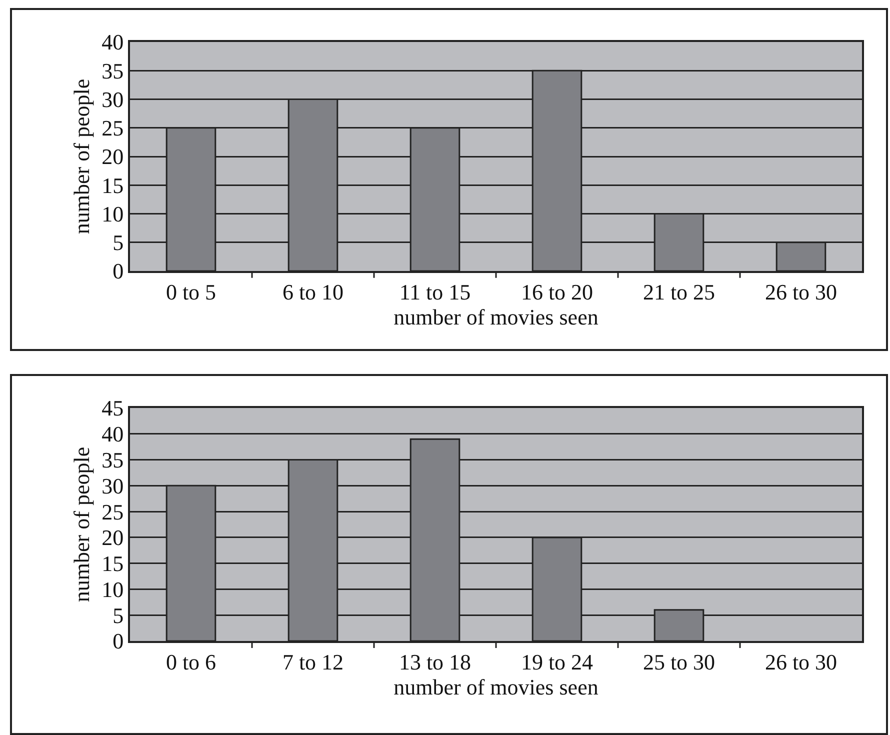  I want to click on x-tick-label: 21 to 25, so click(679, 291).